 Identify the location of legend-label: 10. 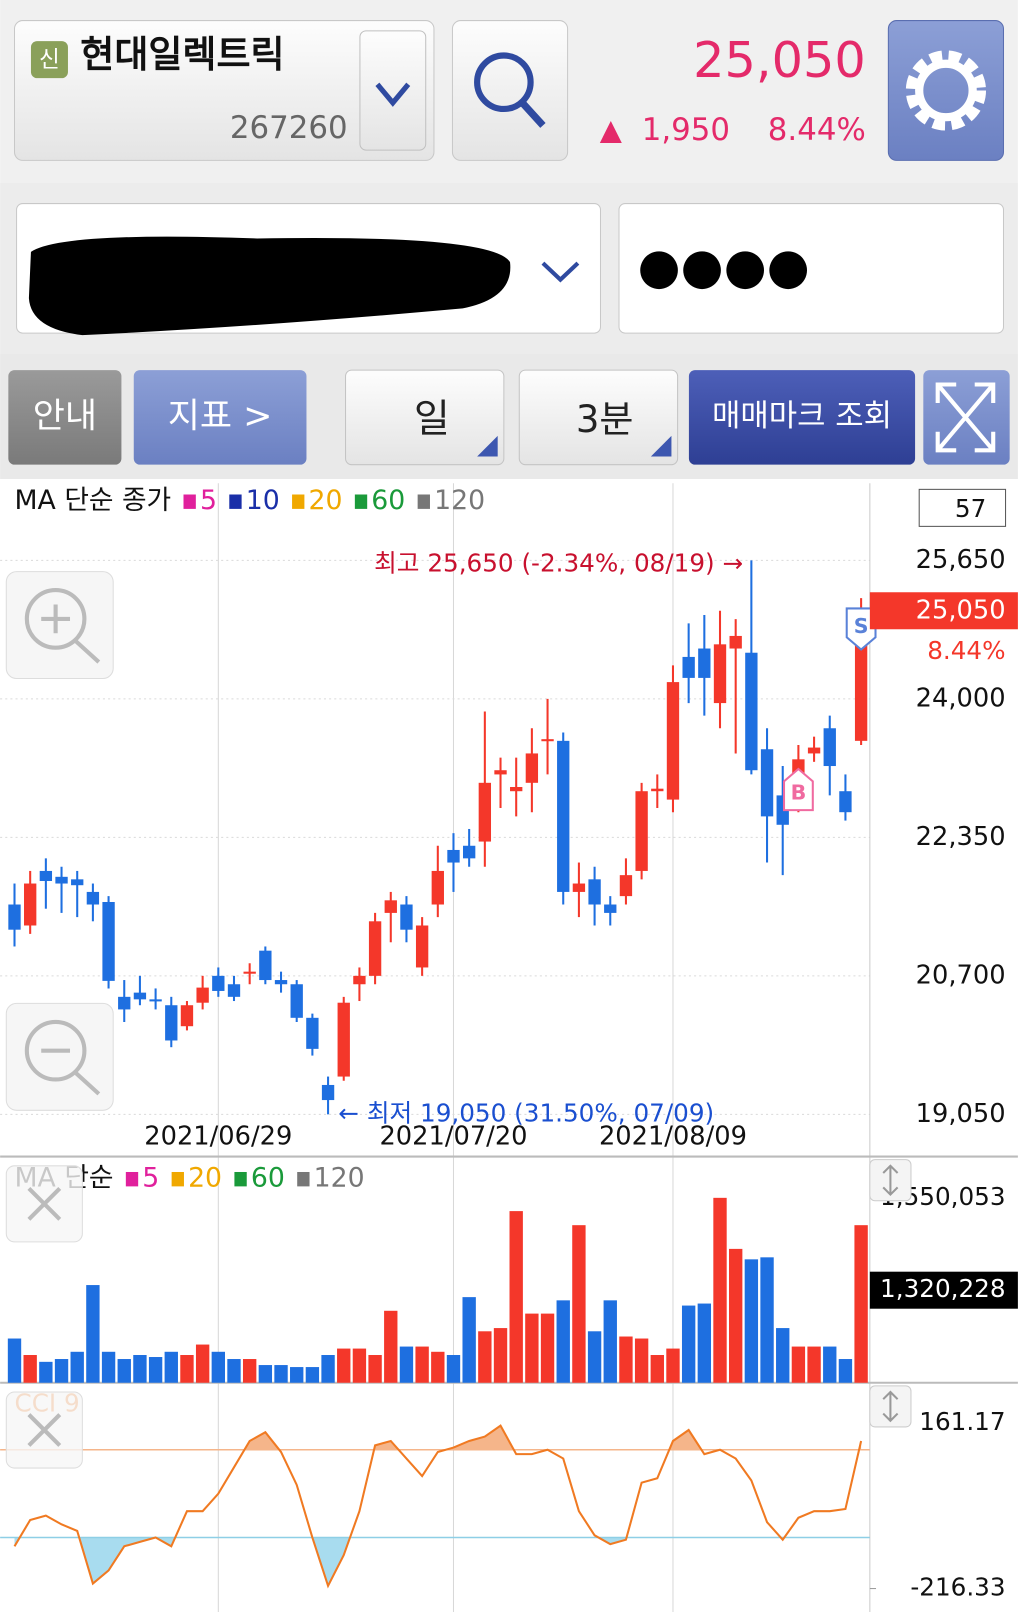
(263, 500).